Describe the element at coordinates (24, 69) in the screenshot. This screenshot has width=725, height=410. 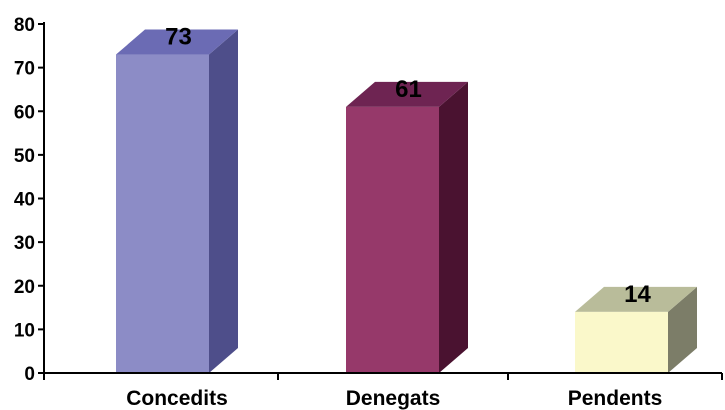
I see `y-tick-label: 70` at that location.